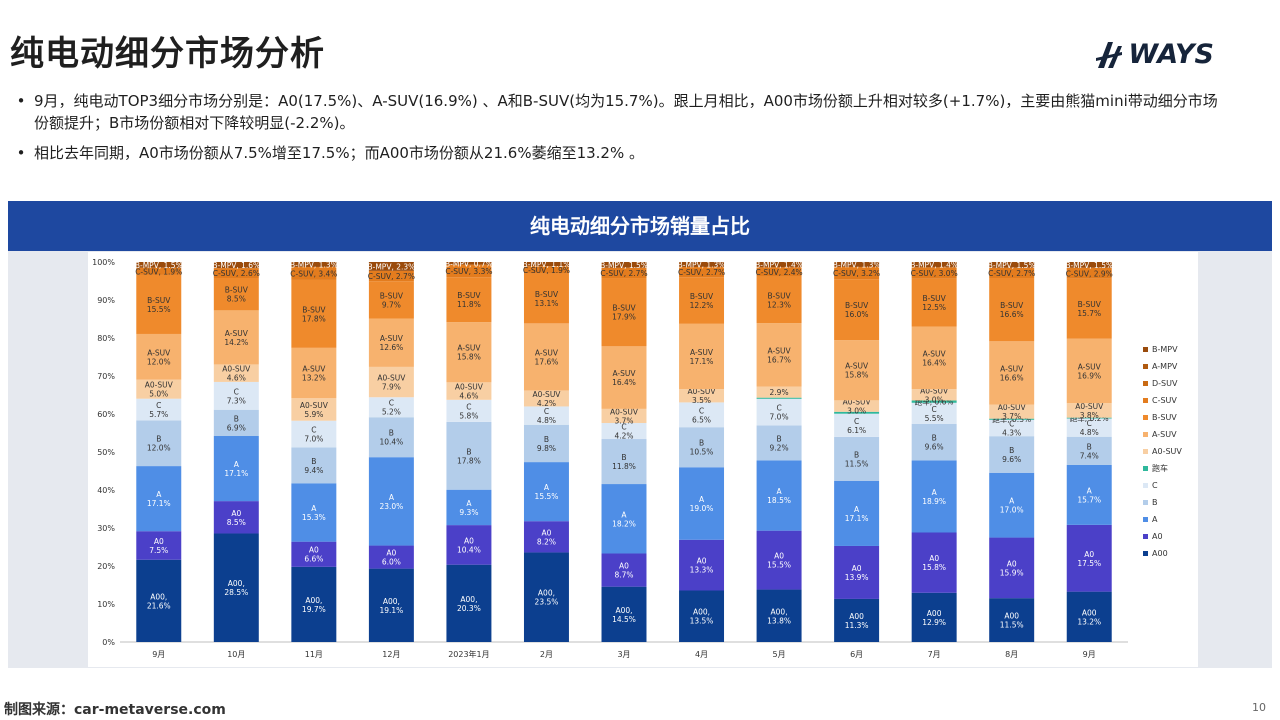 This screenshot has height=720, width=1280. I want to click on data-label: A 9.3%, so click(468, 508).